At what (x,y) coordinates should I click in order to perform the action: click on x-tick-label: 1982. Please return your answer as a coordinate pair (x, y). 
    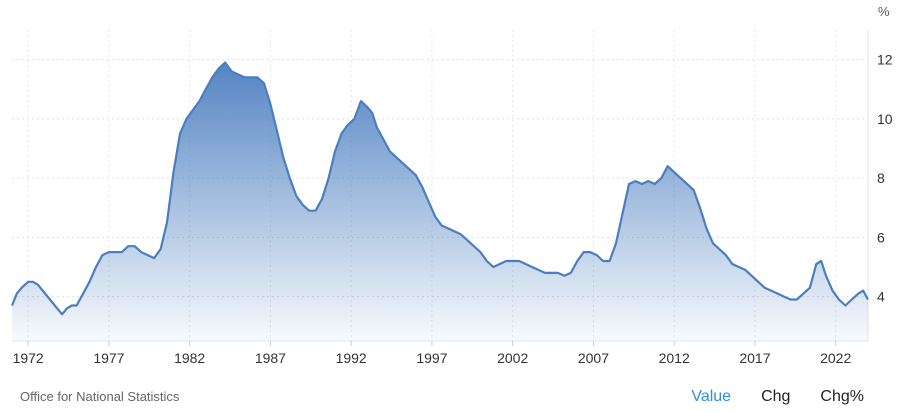
    Looking at the image, I should click on (189, 358).